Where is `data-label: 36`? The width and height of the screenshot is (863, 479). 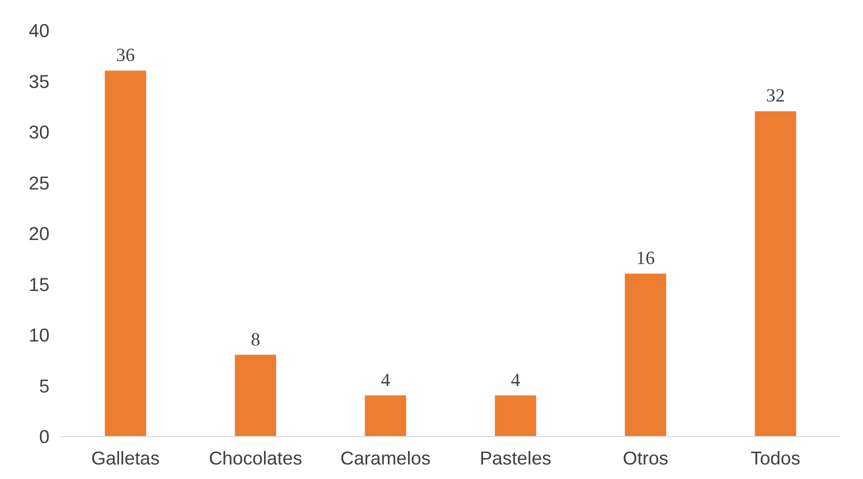 data-label: 36 is located at coordinates (125, 55).